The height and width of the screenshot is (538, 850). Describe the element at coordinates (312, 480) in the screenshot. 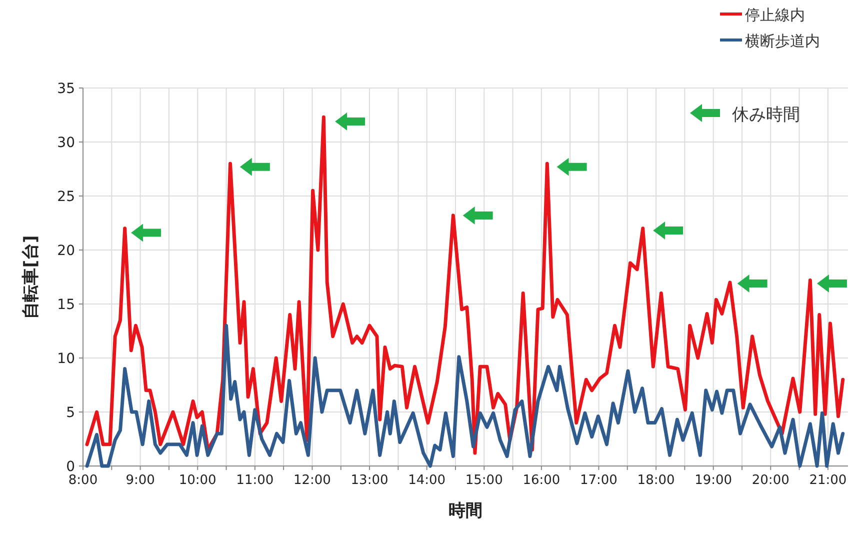

I see `x-tick-label: 12:00` at that location.